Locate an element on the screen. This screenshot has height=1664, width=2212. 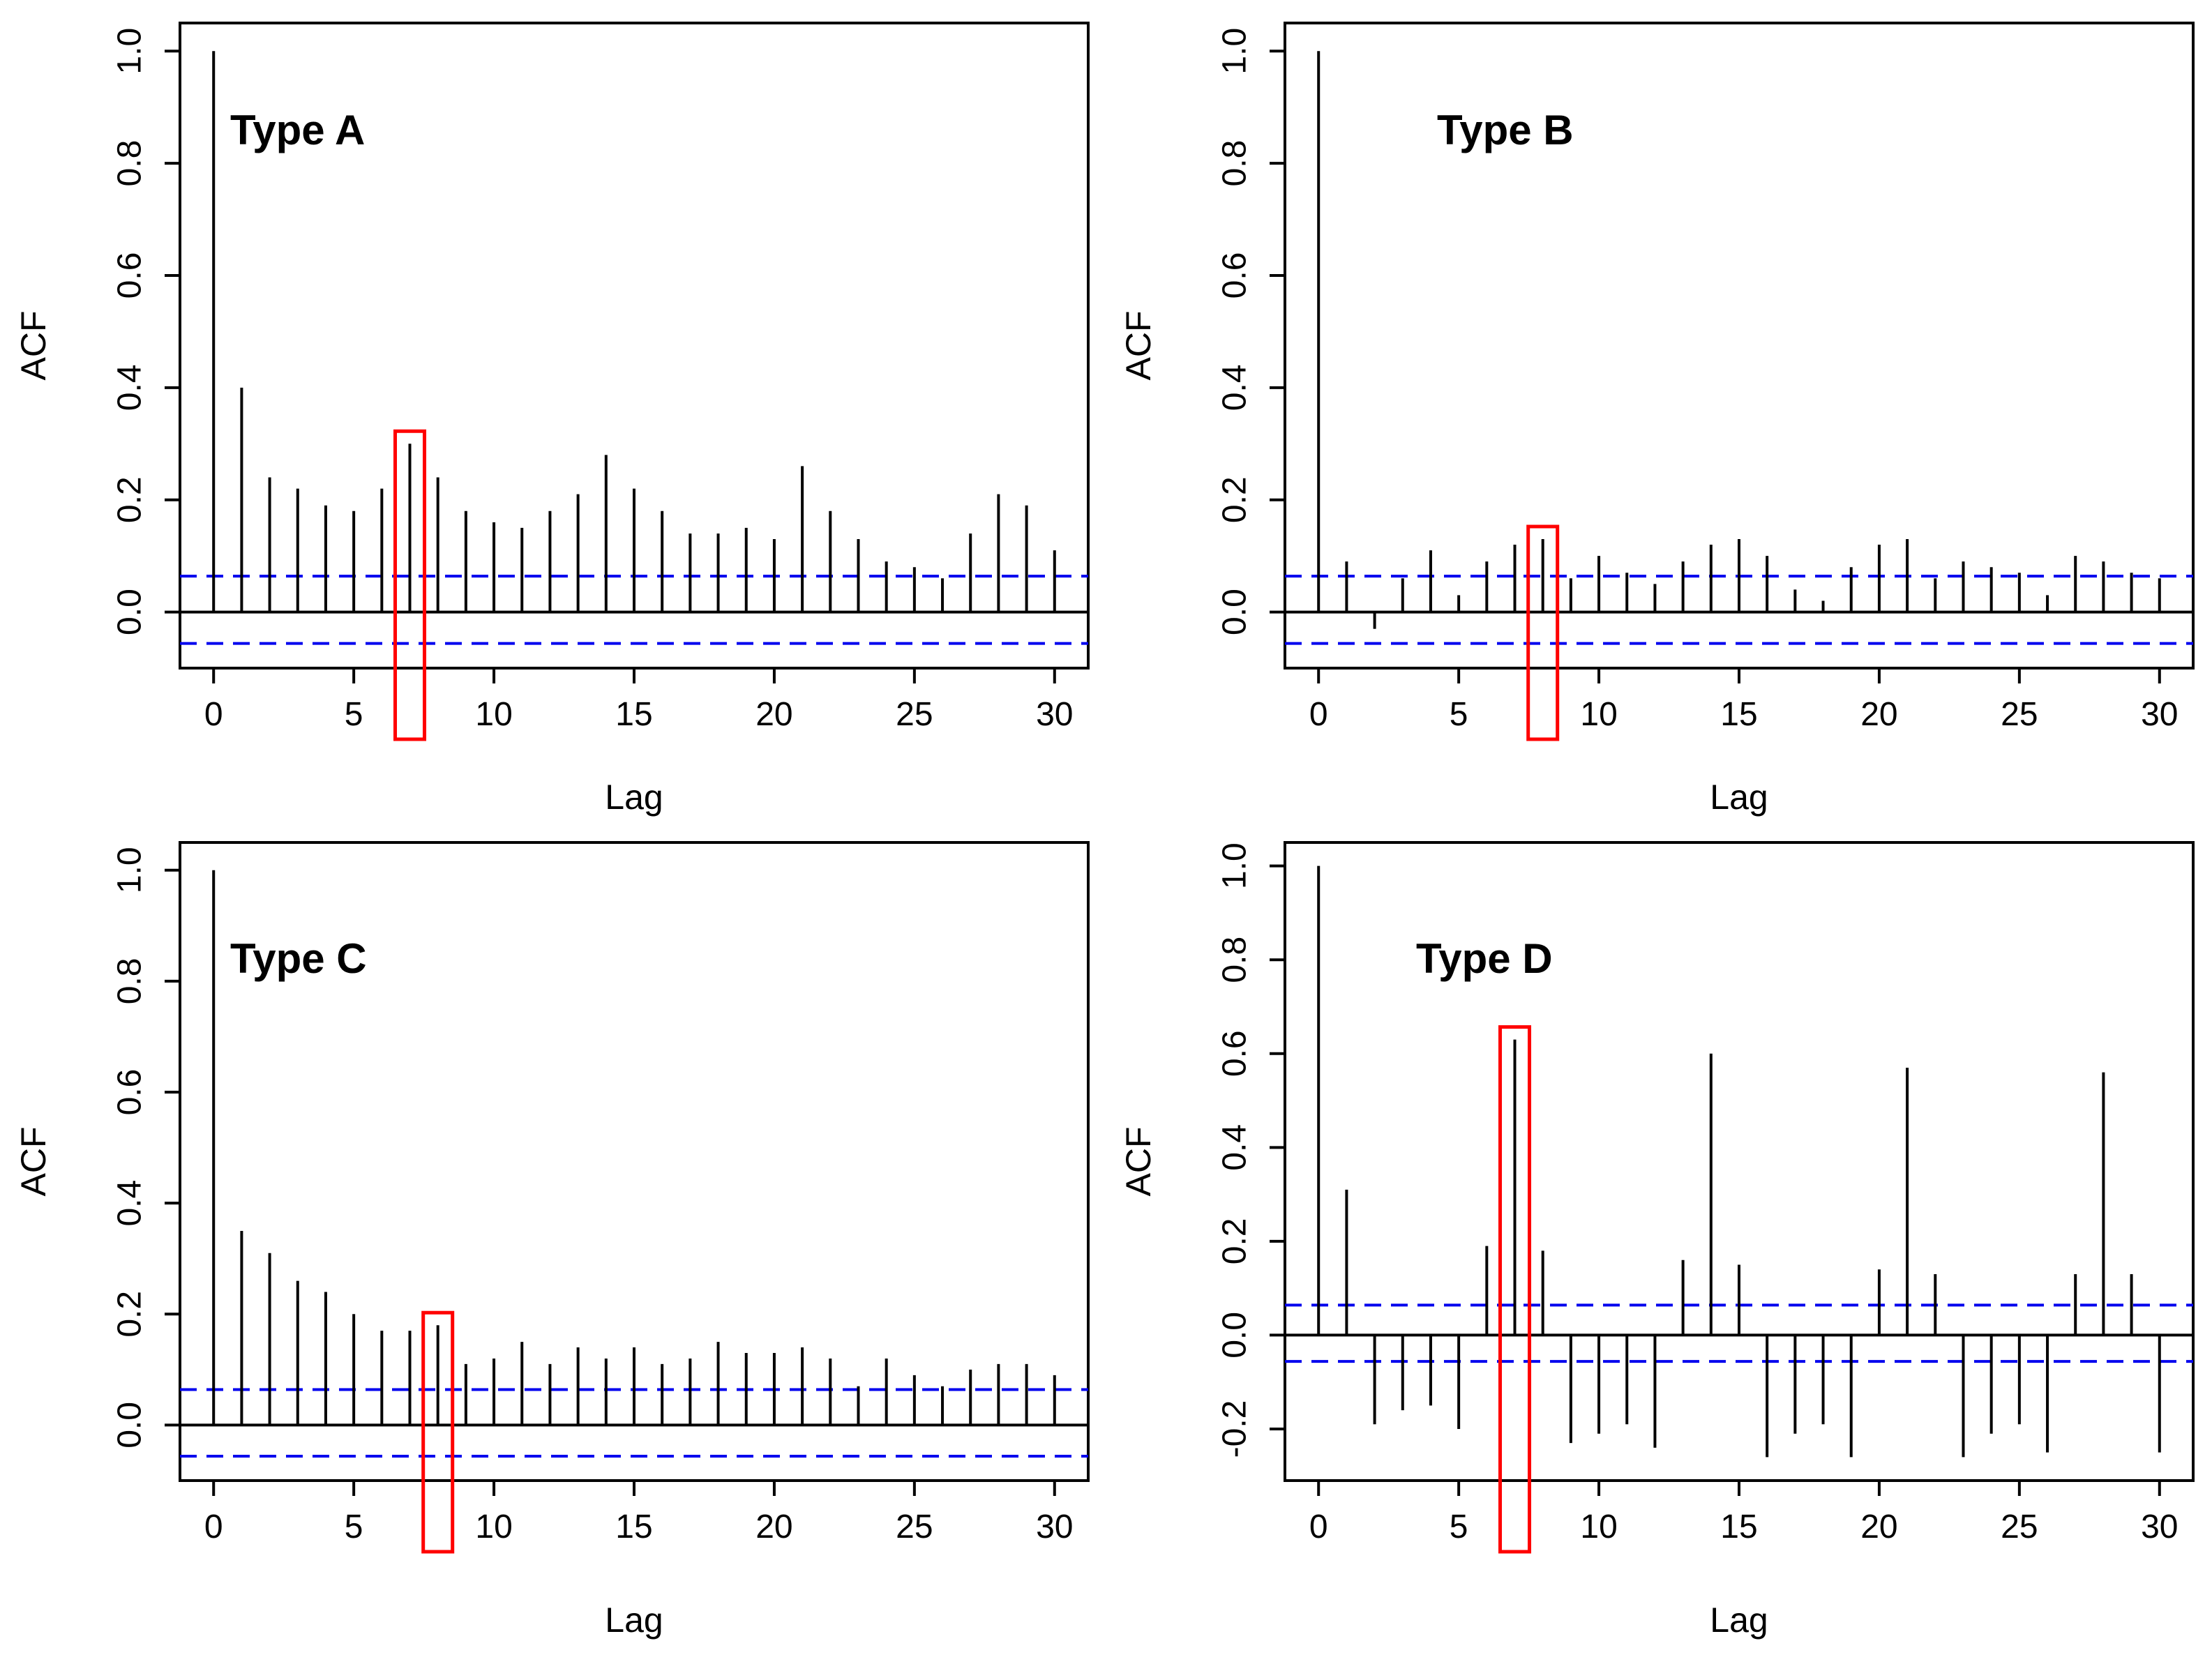
panel-title: Type C is located at coordinates (299, 958).